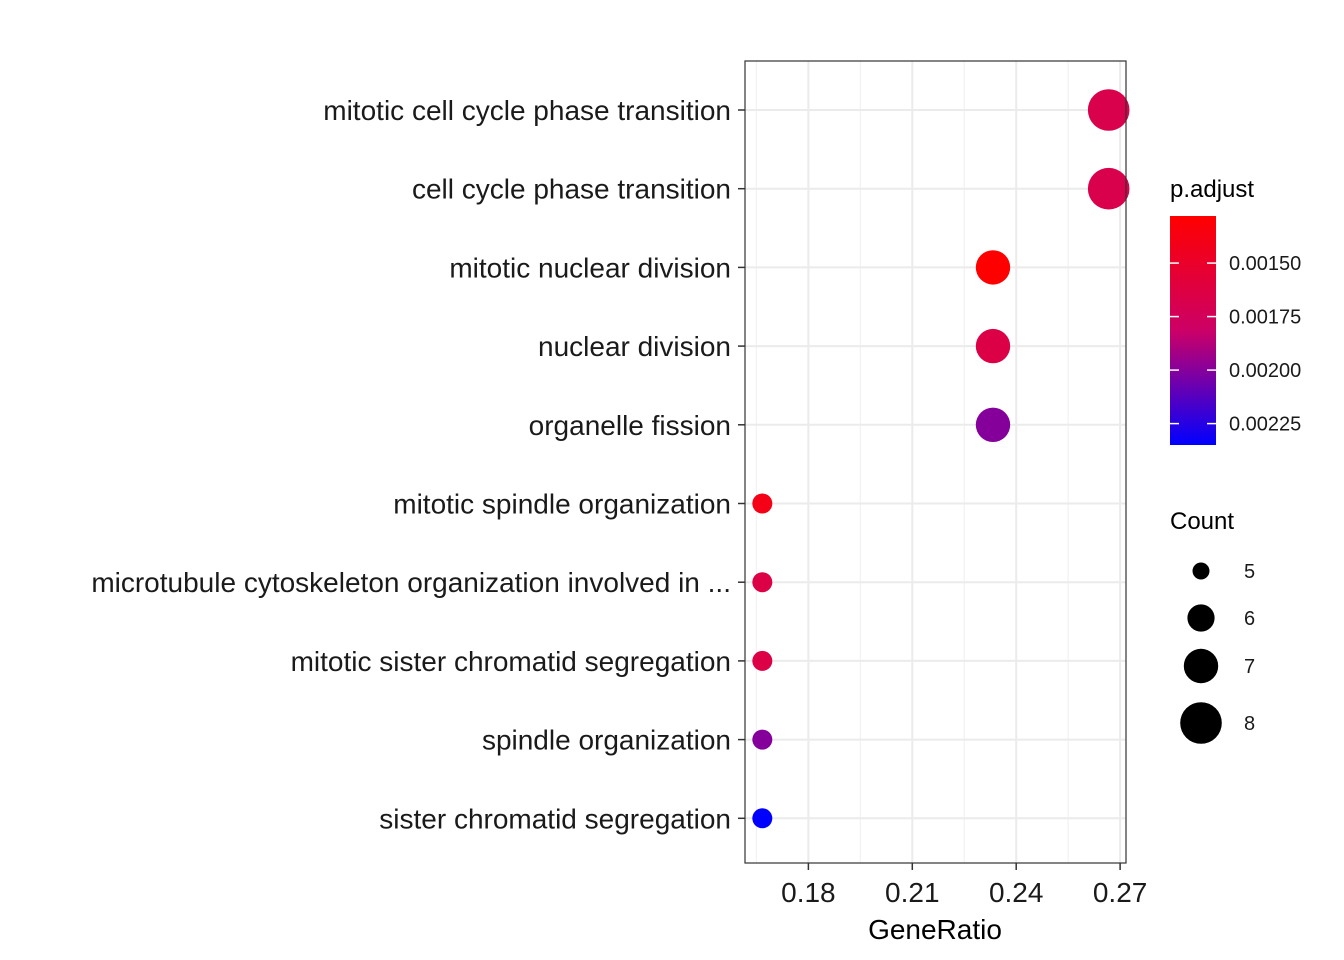 The height and width of the screenshot is (960, 1344). I want to click on x-tick-label: 0.27, so click(1120, 892).